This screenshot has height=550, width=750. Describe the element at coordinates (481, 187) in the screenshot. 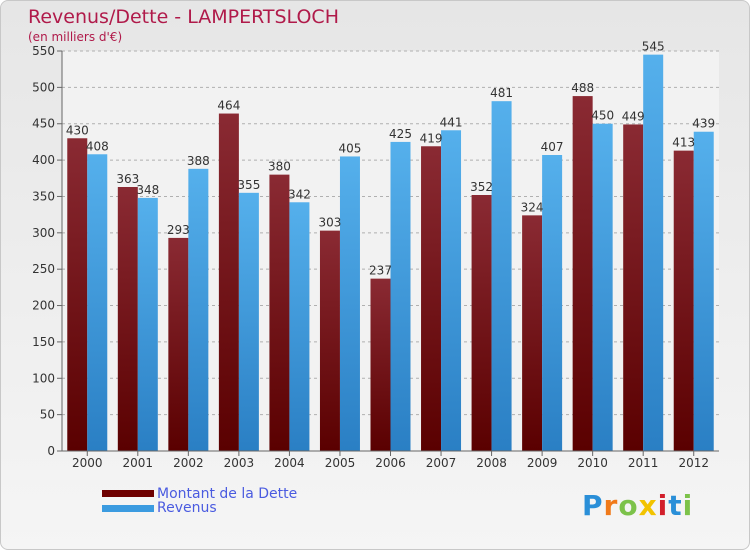

I see `data-label-dette: 352` at that location.